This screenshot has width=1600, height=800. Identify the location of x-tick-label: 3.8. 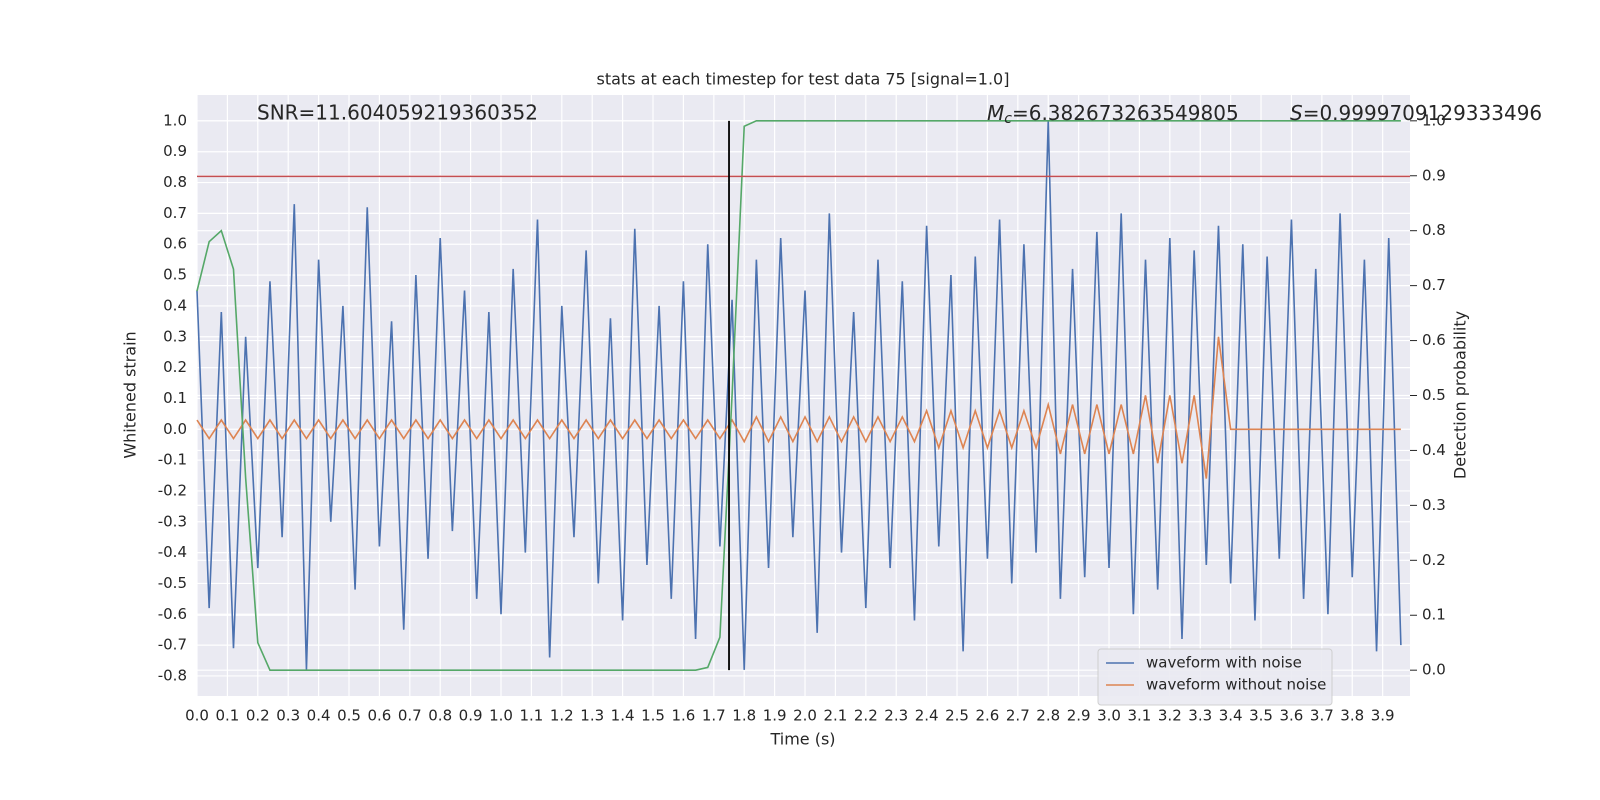
(1352, 716).